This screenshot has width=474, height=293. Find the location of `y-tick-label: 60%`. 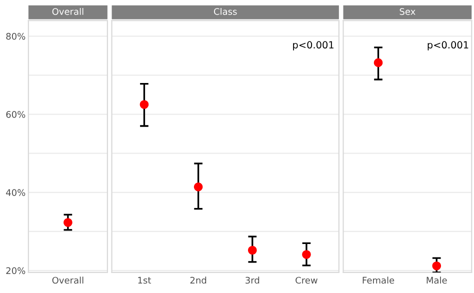

y-tick-label: 60% is located at coordinates (16, 114).